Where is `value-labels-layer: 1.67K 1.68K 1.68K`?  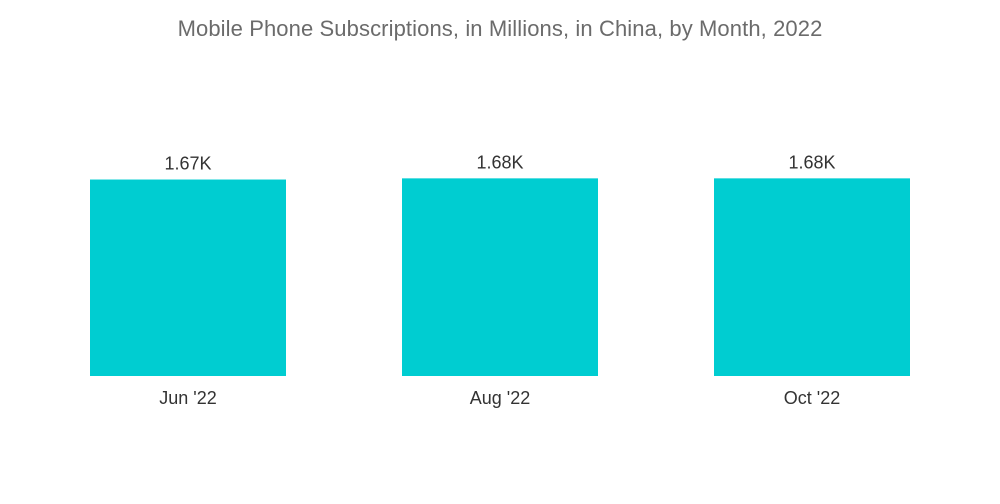 value-labels-layer: 1.67K 1.68K 1.68K is located at coordinates (499, 162).